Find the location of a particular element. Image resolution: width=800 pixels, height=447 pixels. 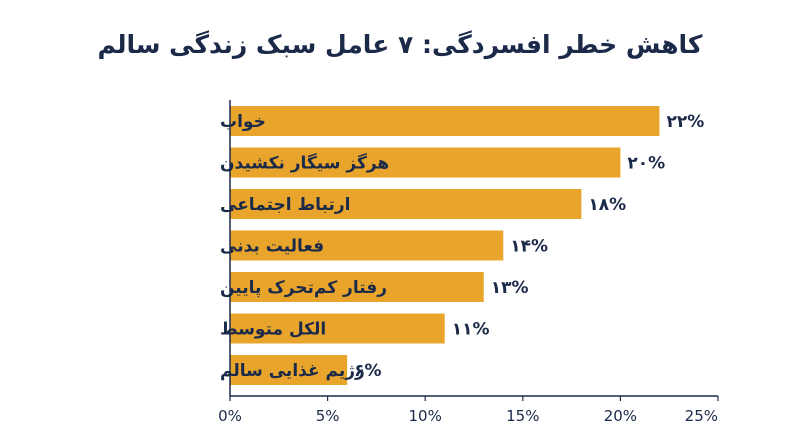

x-tick-label: 25% is located at coordinates (701, 416).